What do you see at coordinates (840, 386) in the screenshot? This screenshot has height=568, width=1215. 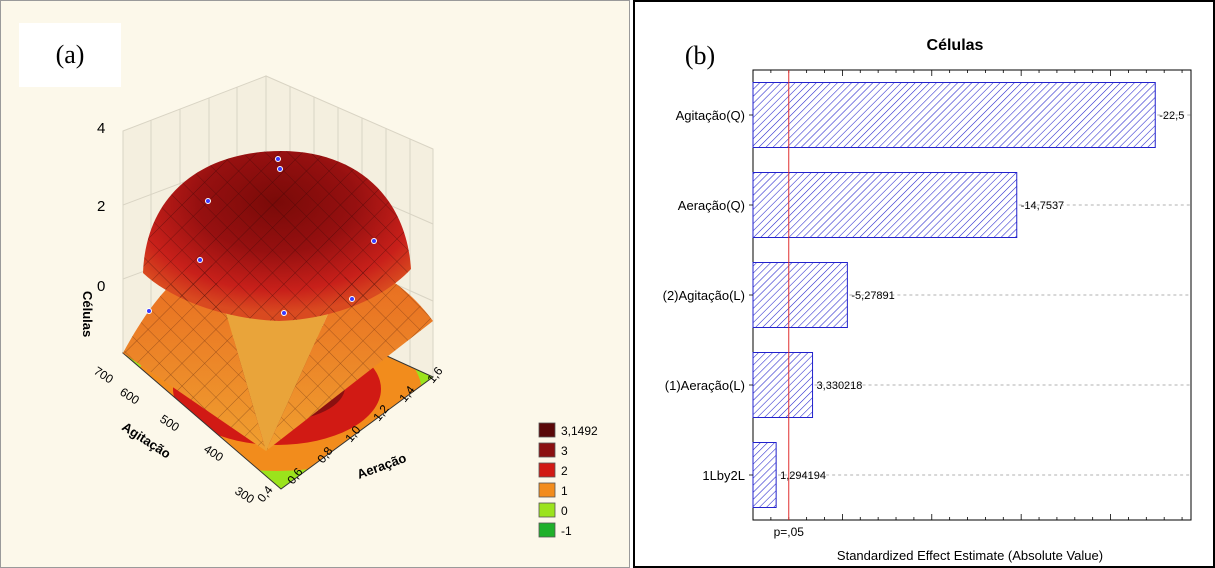 I see `value-label: 3,330218` at bounding box center [840, 386].